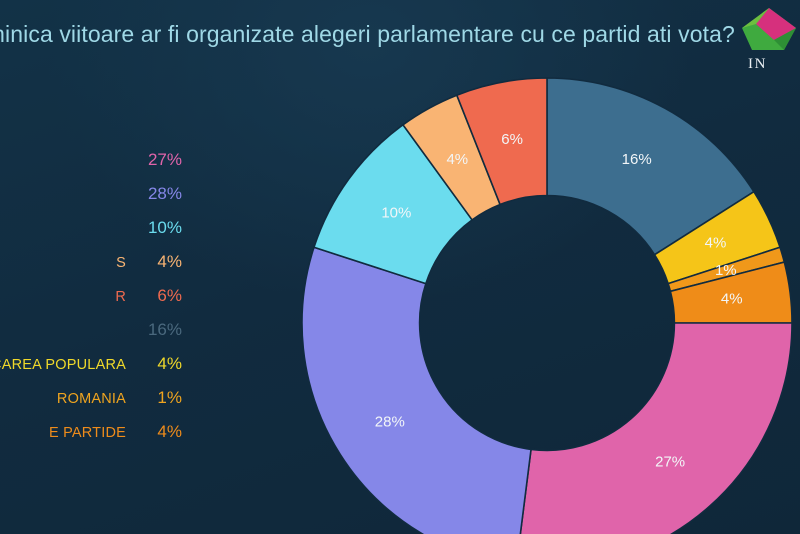  What do you see at coordinates (637, 159) in the screenshot?
I see `donut-slice-label: 16%` at bounding box center [637, 159].